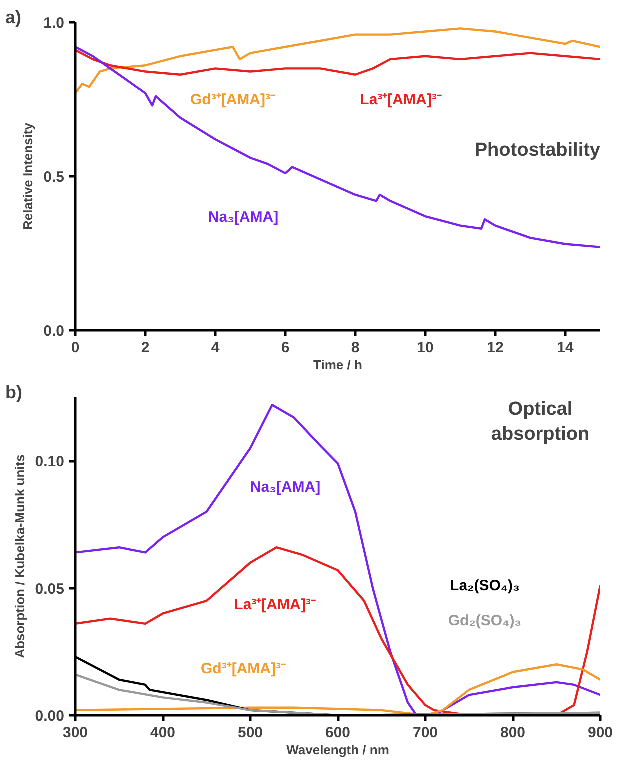 This screenshot has height=762, width=636. What do you see at coordinates (513, 733) in the screenshot?
I see `x-tick-label: 800` at bounding box center [513, 733].